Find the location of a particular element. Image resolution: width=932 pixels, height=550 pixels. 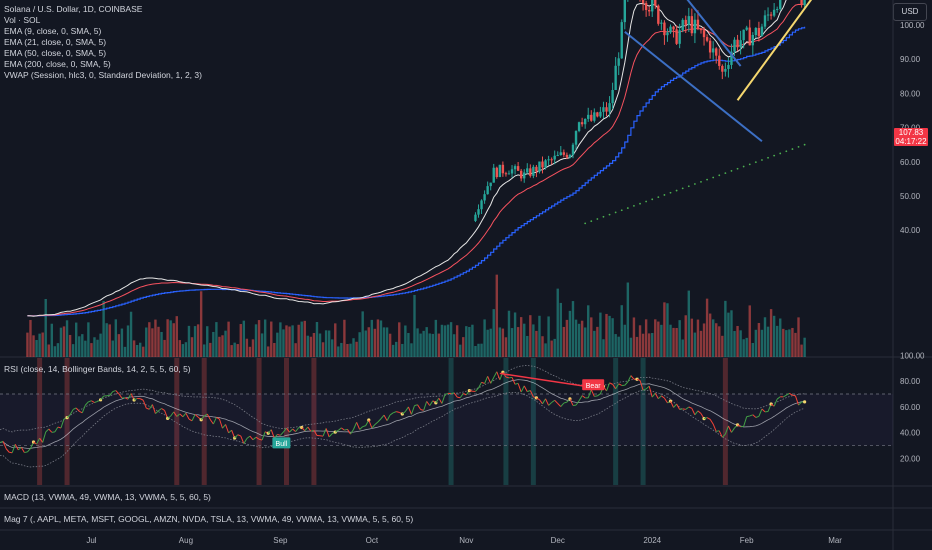

price-tick-label: 40.00 is located at coordinates (910, 230).